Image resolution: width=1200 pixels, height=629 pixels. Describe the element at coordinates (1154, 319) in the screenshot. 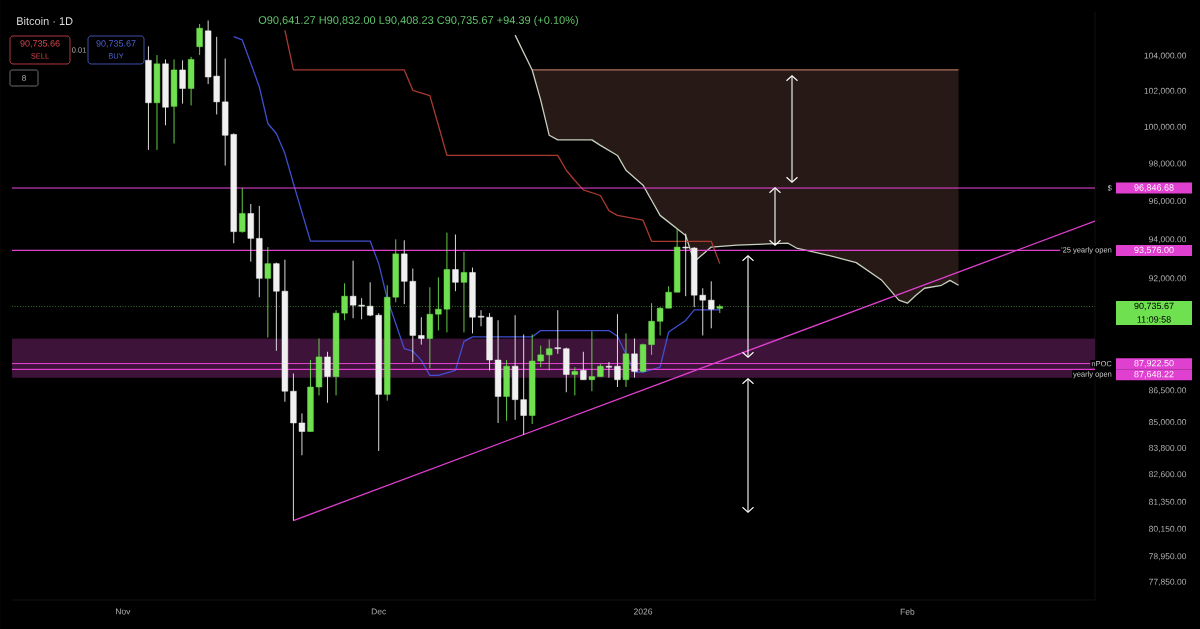

I see `text: 11:09:58` at that location.